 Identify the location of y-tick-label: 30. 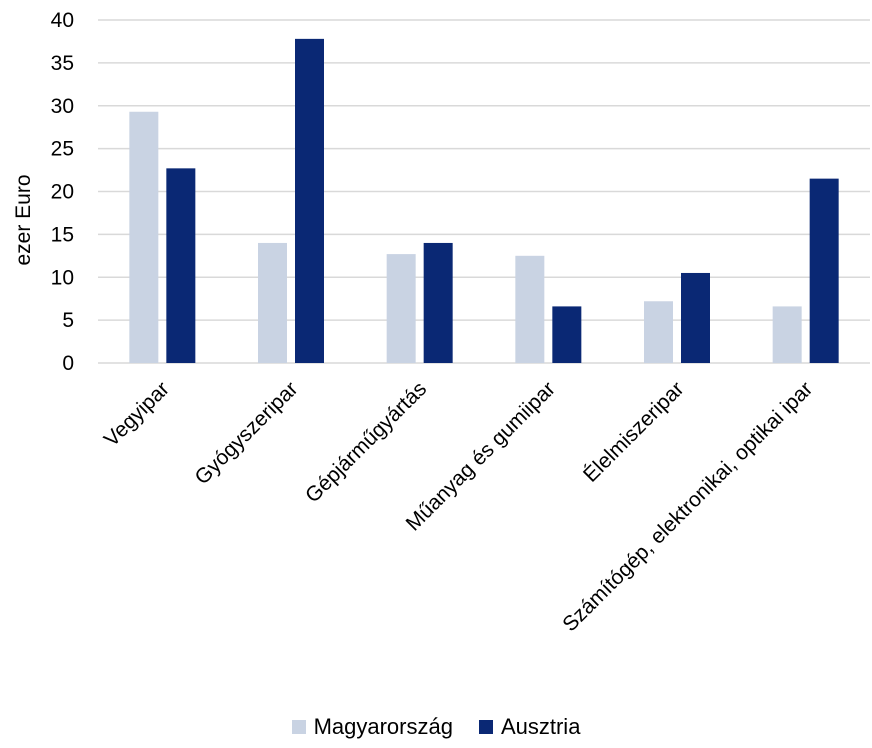
(62, 106).